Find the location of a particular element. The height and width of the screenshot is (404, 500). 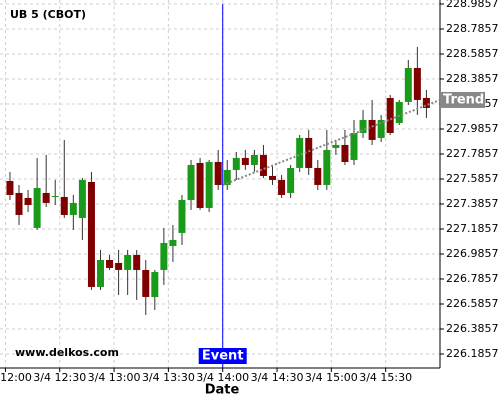

y-tick-label: 226.3857 is located at coordinates (472, 328).